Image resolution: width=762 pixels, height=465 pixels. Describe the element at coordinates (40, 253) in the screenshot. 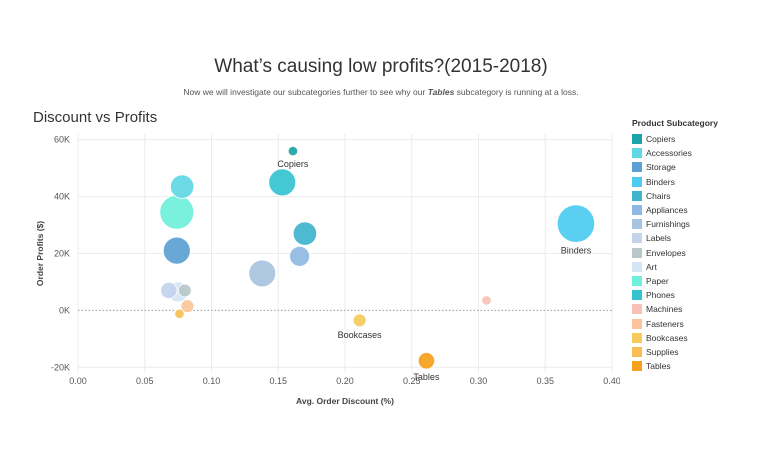

I see `y-axis-title: Order Profits ($)` at that location.